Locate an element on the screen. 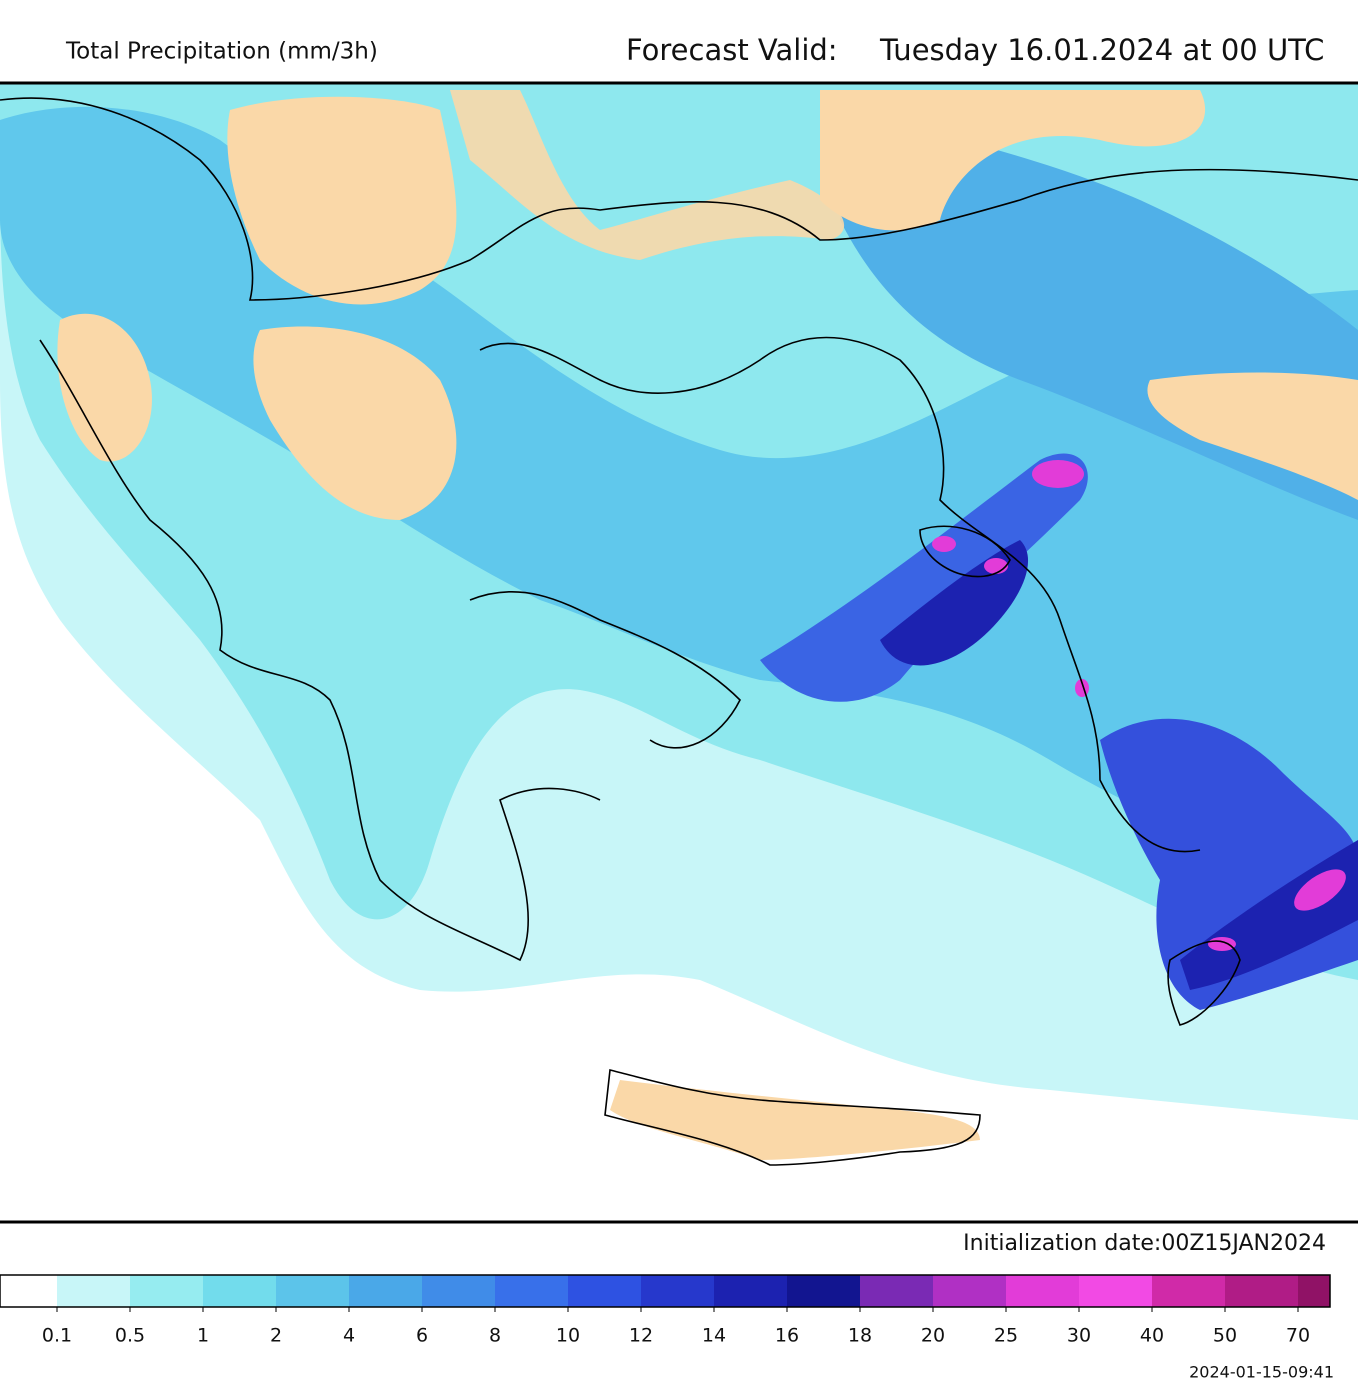 The image size is (1358, 1388). legend-label: 16 is located at coordinates (787, 1336).